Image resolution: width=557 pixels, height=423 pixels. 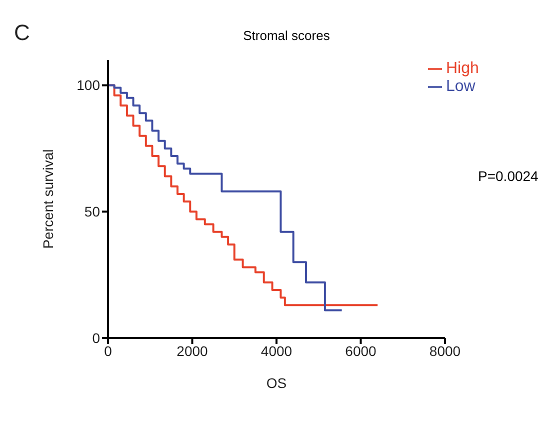 What do you see at coordinates (361, 350) in the screenshot?
I see `x-tick-label: 6000` at bounding box center [361, 350].